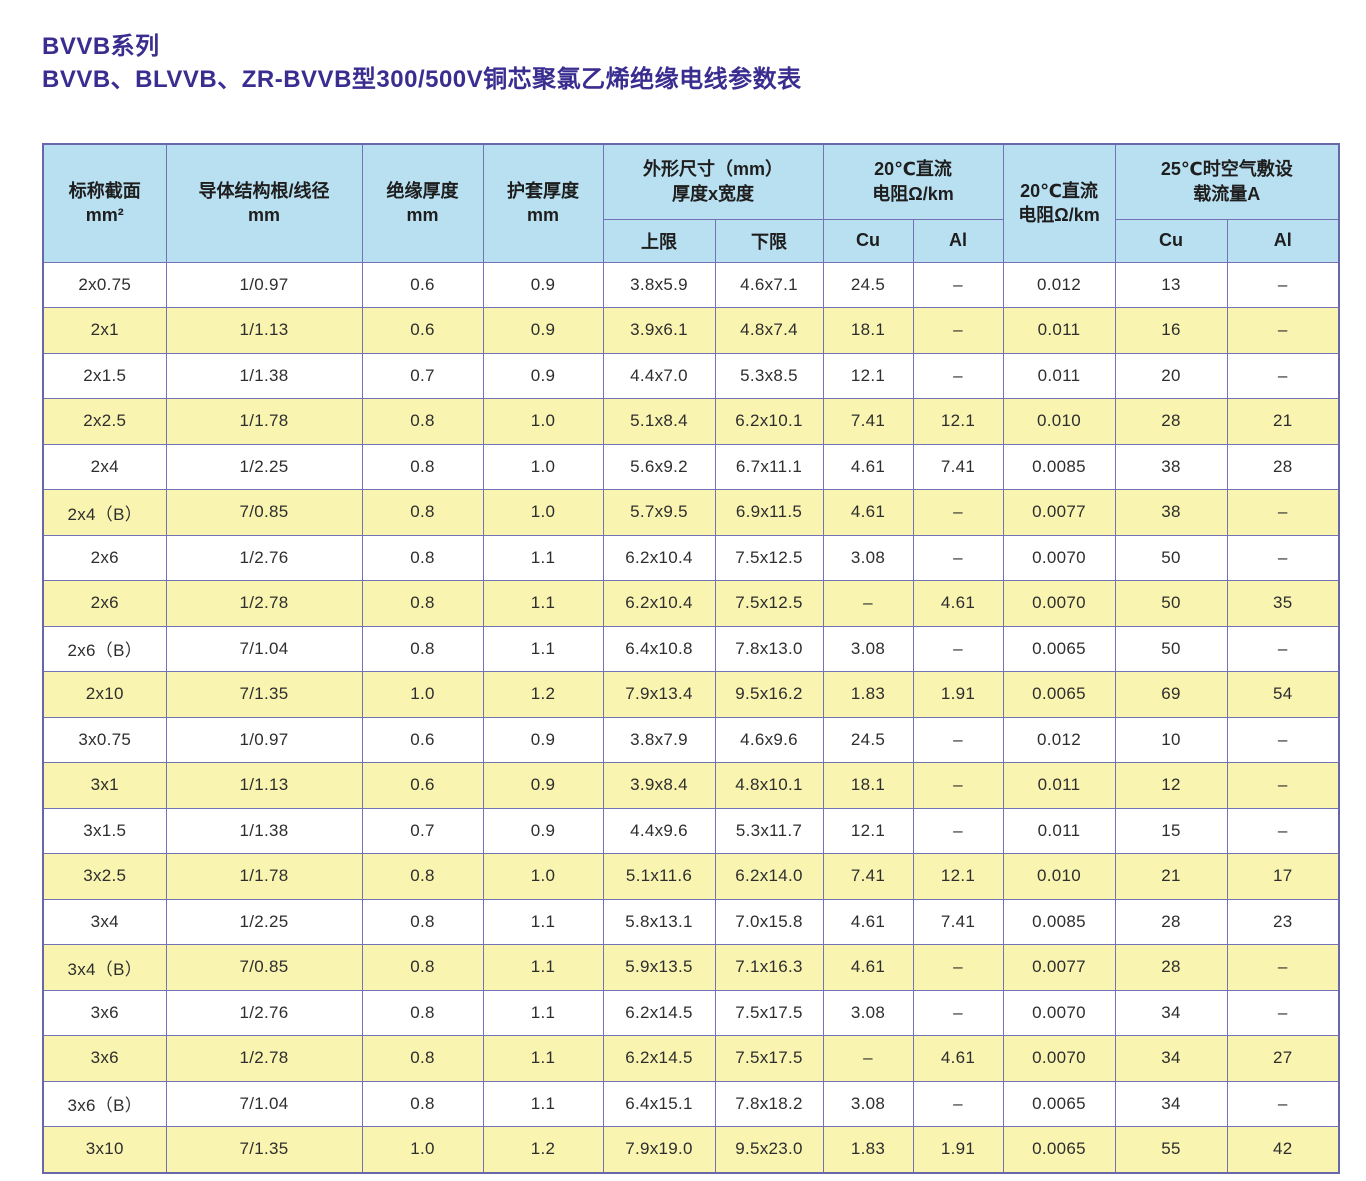  Describe the element at coordinates (1283, 1149) in the screenshot. I see `cell-ampacity-al: 42` at that location.